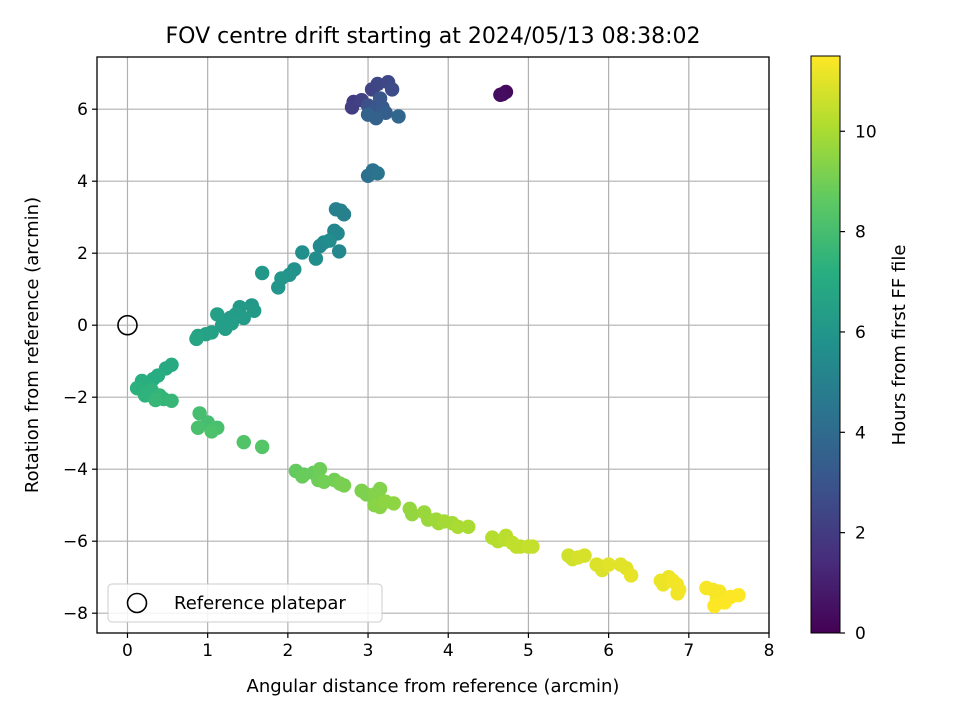  What do you see at coordinates (860, 233) in the screenshot?
I see `colorbar-tick-label: 8` at bounding box center [860, 233].